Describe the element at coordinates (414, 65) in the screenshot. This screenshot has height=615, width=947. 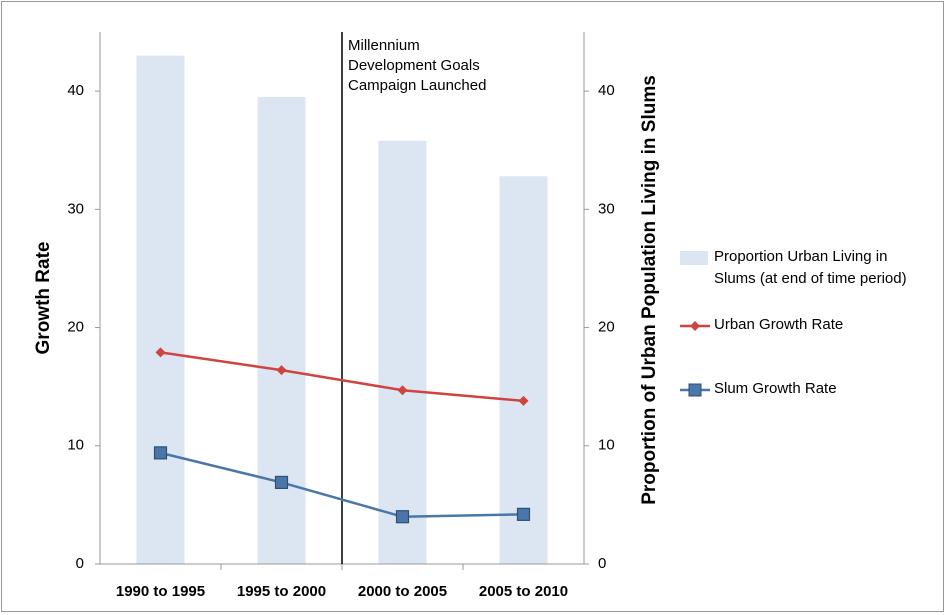
I see `annotation: Development Goals` at that location.